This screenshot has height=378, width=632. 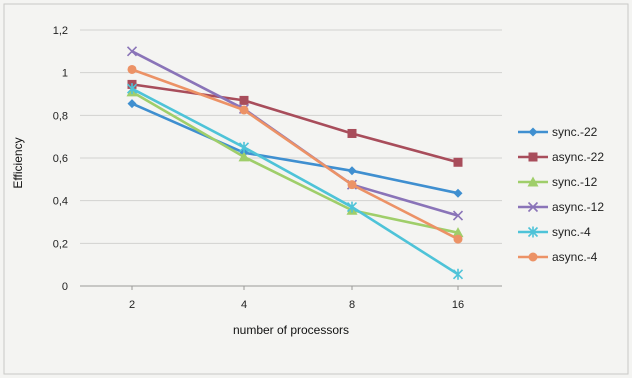 What do you see at coordinates (60, 202) in the screenshot?
I see `y-tick-label: 0,4` at bounding box center [60, 202].